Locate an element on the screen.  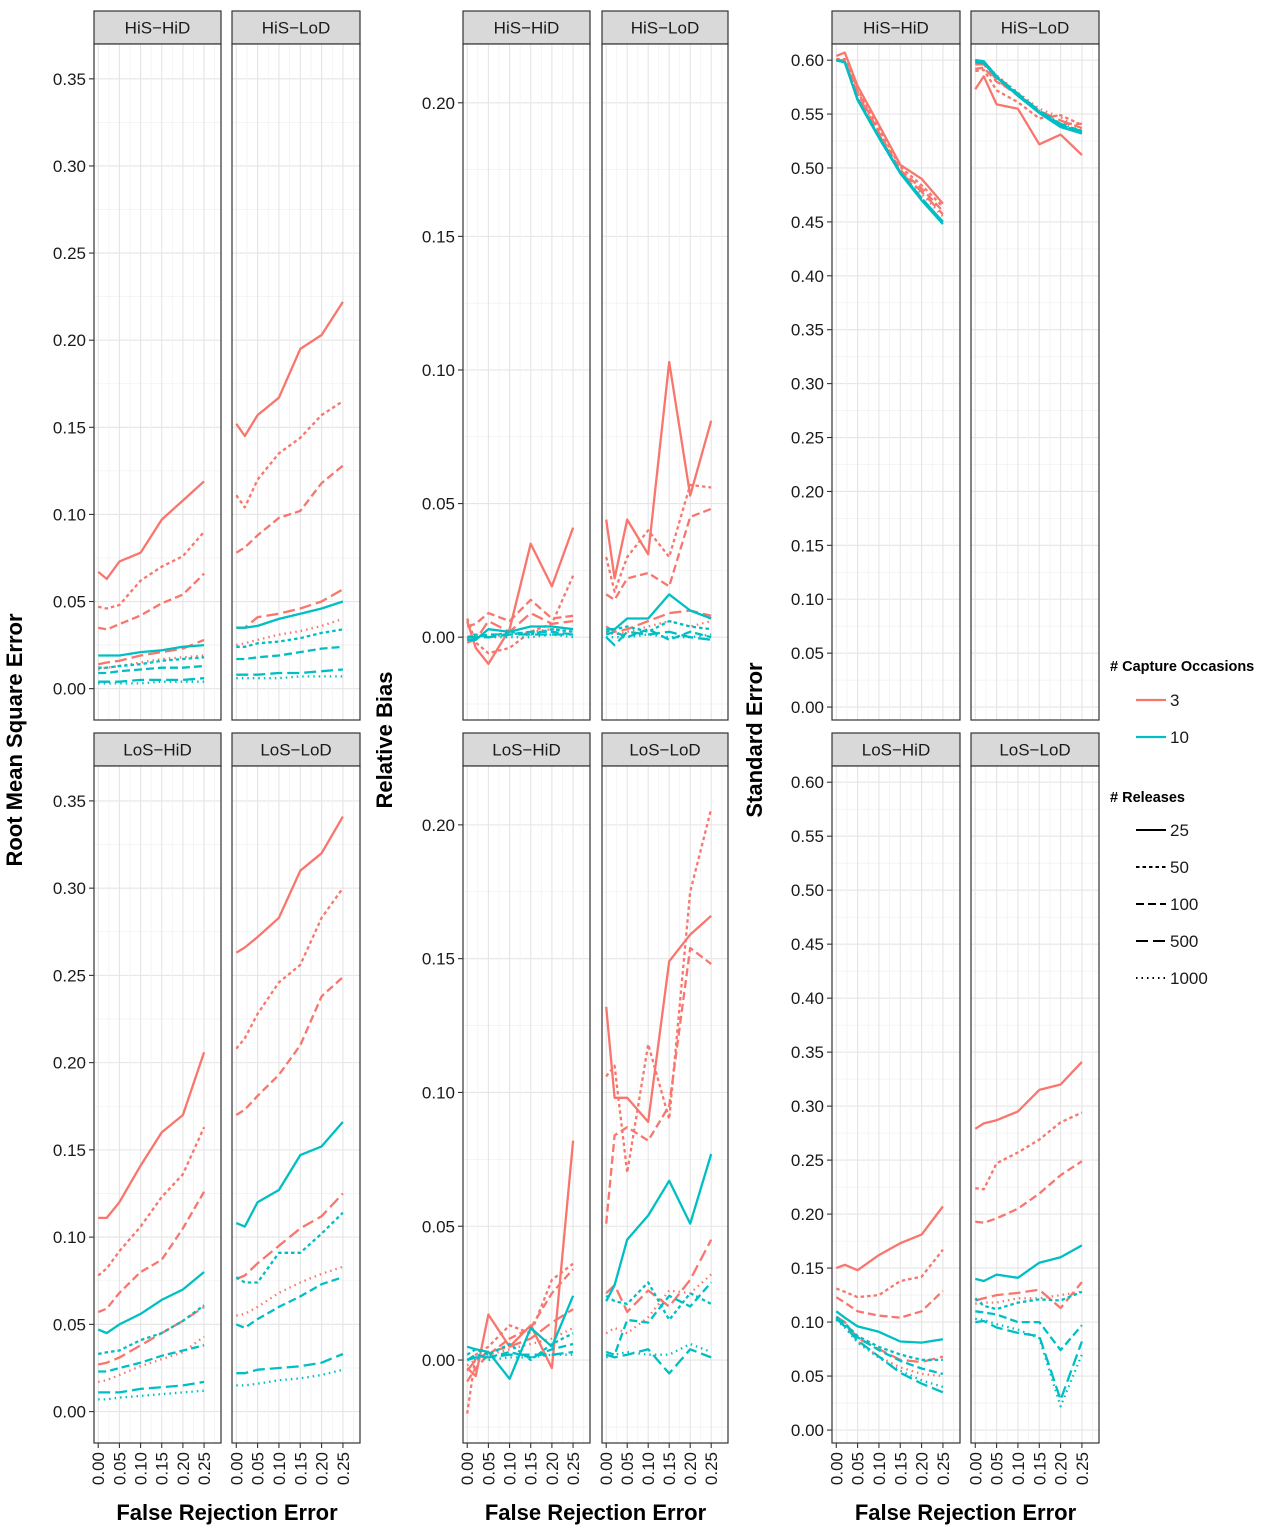
facet-strip-label: HiS−HiD is located at coordinates (527, 28).